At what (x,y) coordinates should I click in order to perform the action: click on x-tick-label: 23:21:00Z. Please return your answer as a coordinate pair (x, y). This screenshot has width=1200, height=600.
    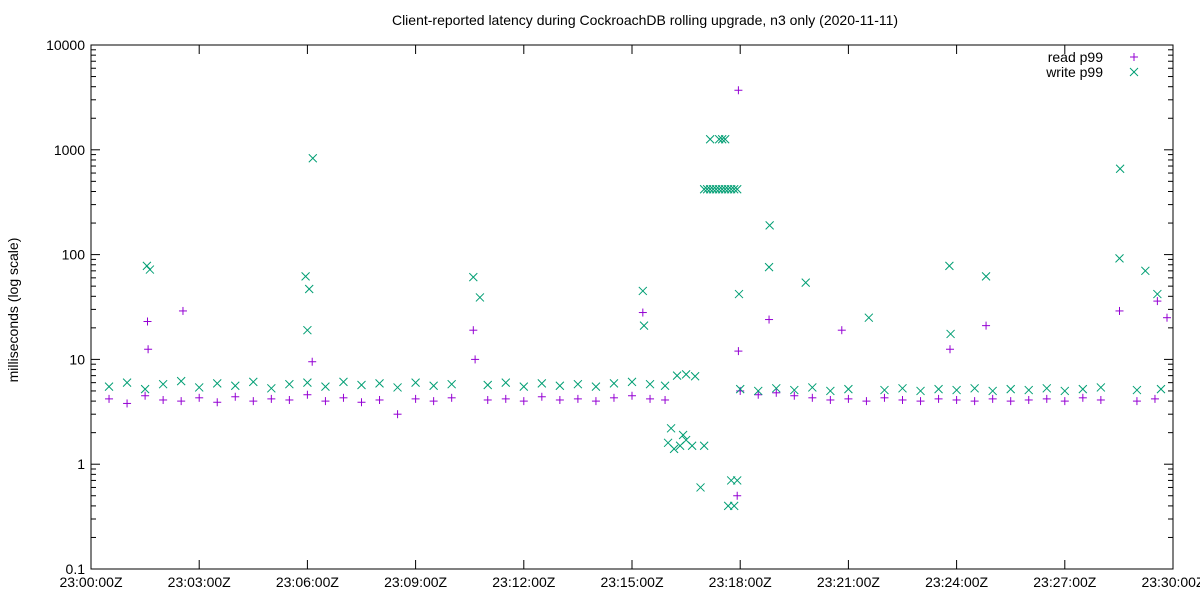
    Looking at the image, I should click on (848, 582).